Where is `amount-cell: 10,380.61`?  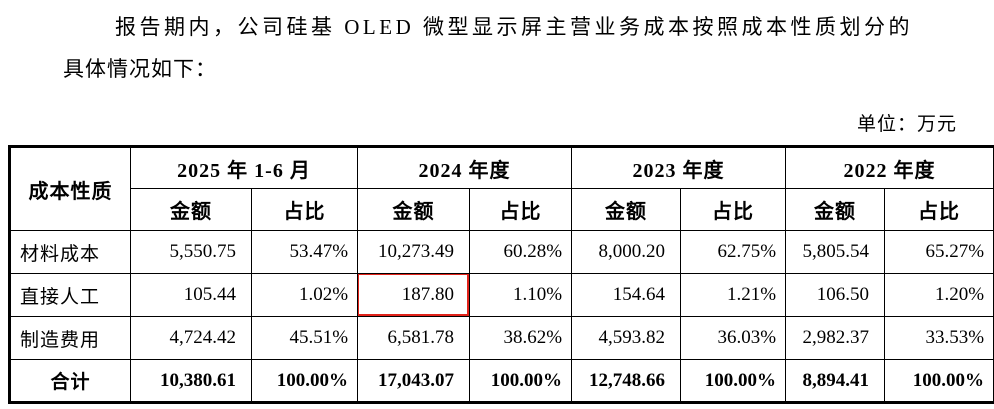
amount-cell: 10,380.61 is located at coordinates (191, 381).